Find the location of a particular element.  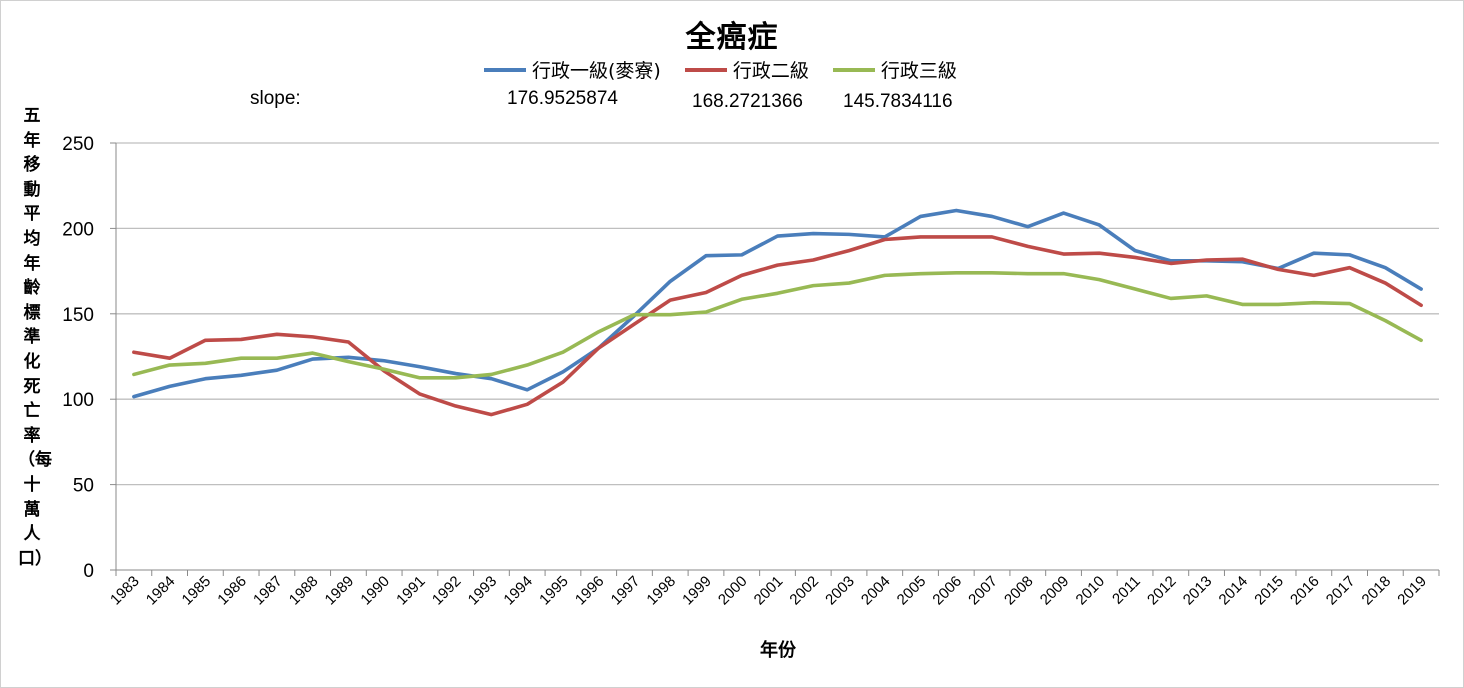

x-tick-label-2000: 2000 is located at coordinates (733, 591).